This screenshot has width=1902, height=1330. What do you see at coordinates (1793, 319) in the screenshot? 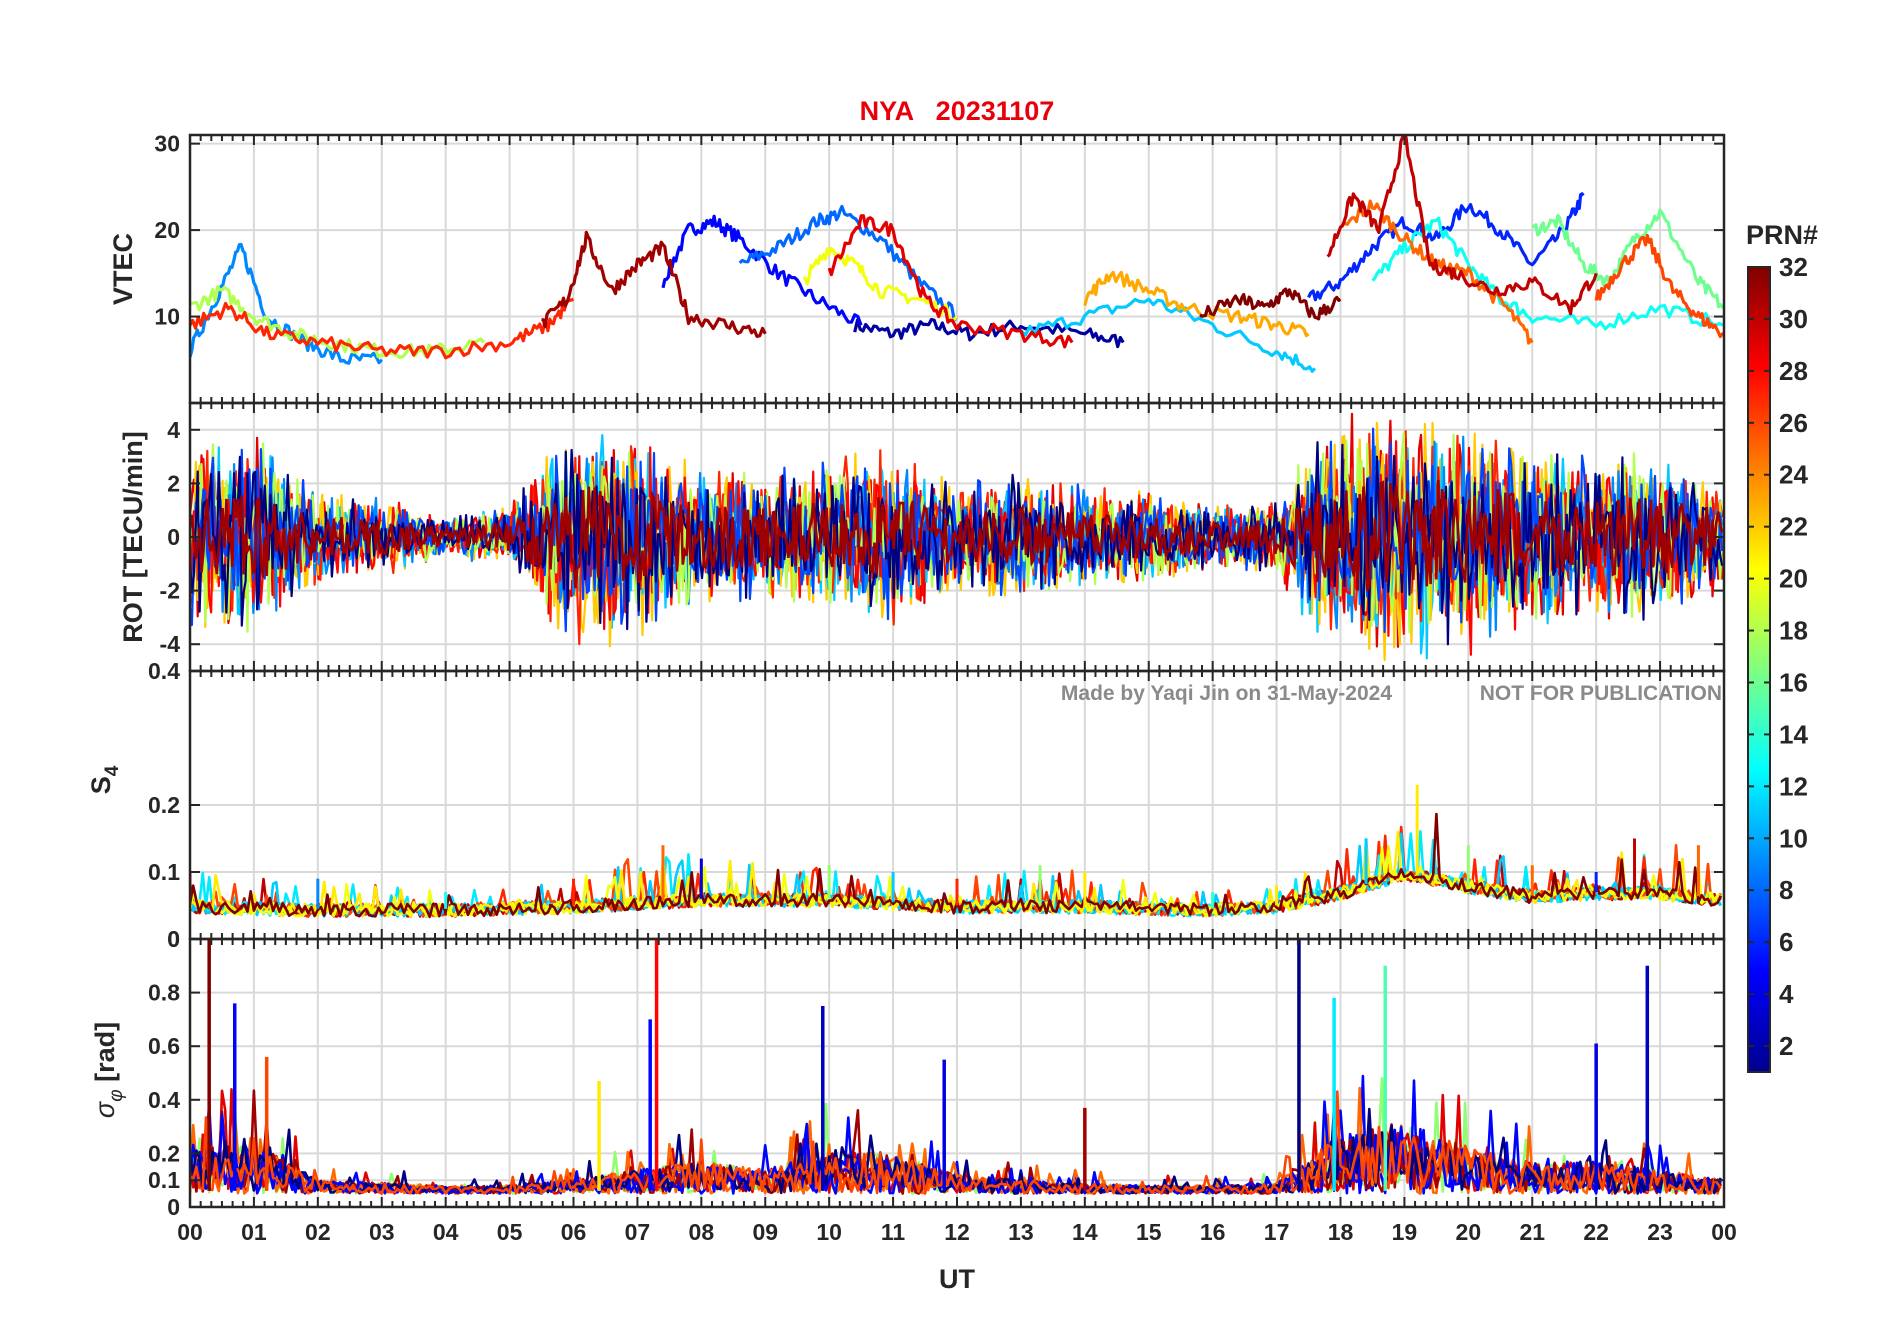
I see `colorbar-tick-label: 30` at bounding box center [1793, 319].